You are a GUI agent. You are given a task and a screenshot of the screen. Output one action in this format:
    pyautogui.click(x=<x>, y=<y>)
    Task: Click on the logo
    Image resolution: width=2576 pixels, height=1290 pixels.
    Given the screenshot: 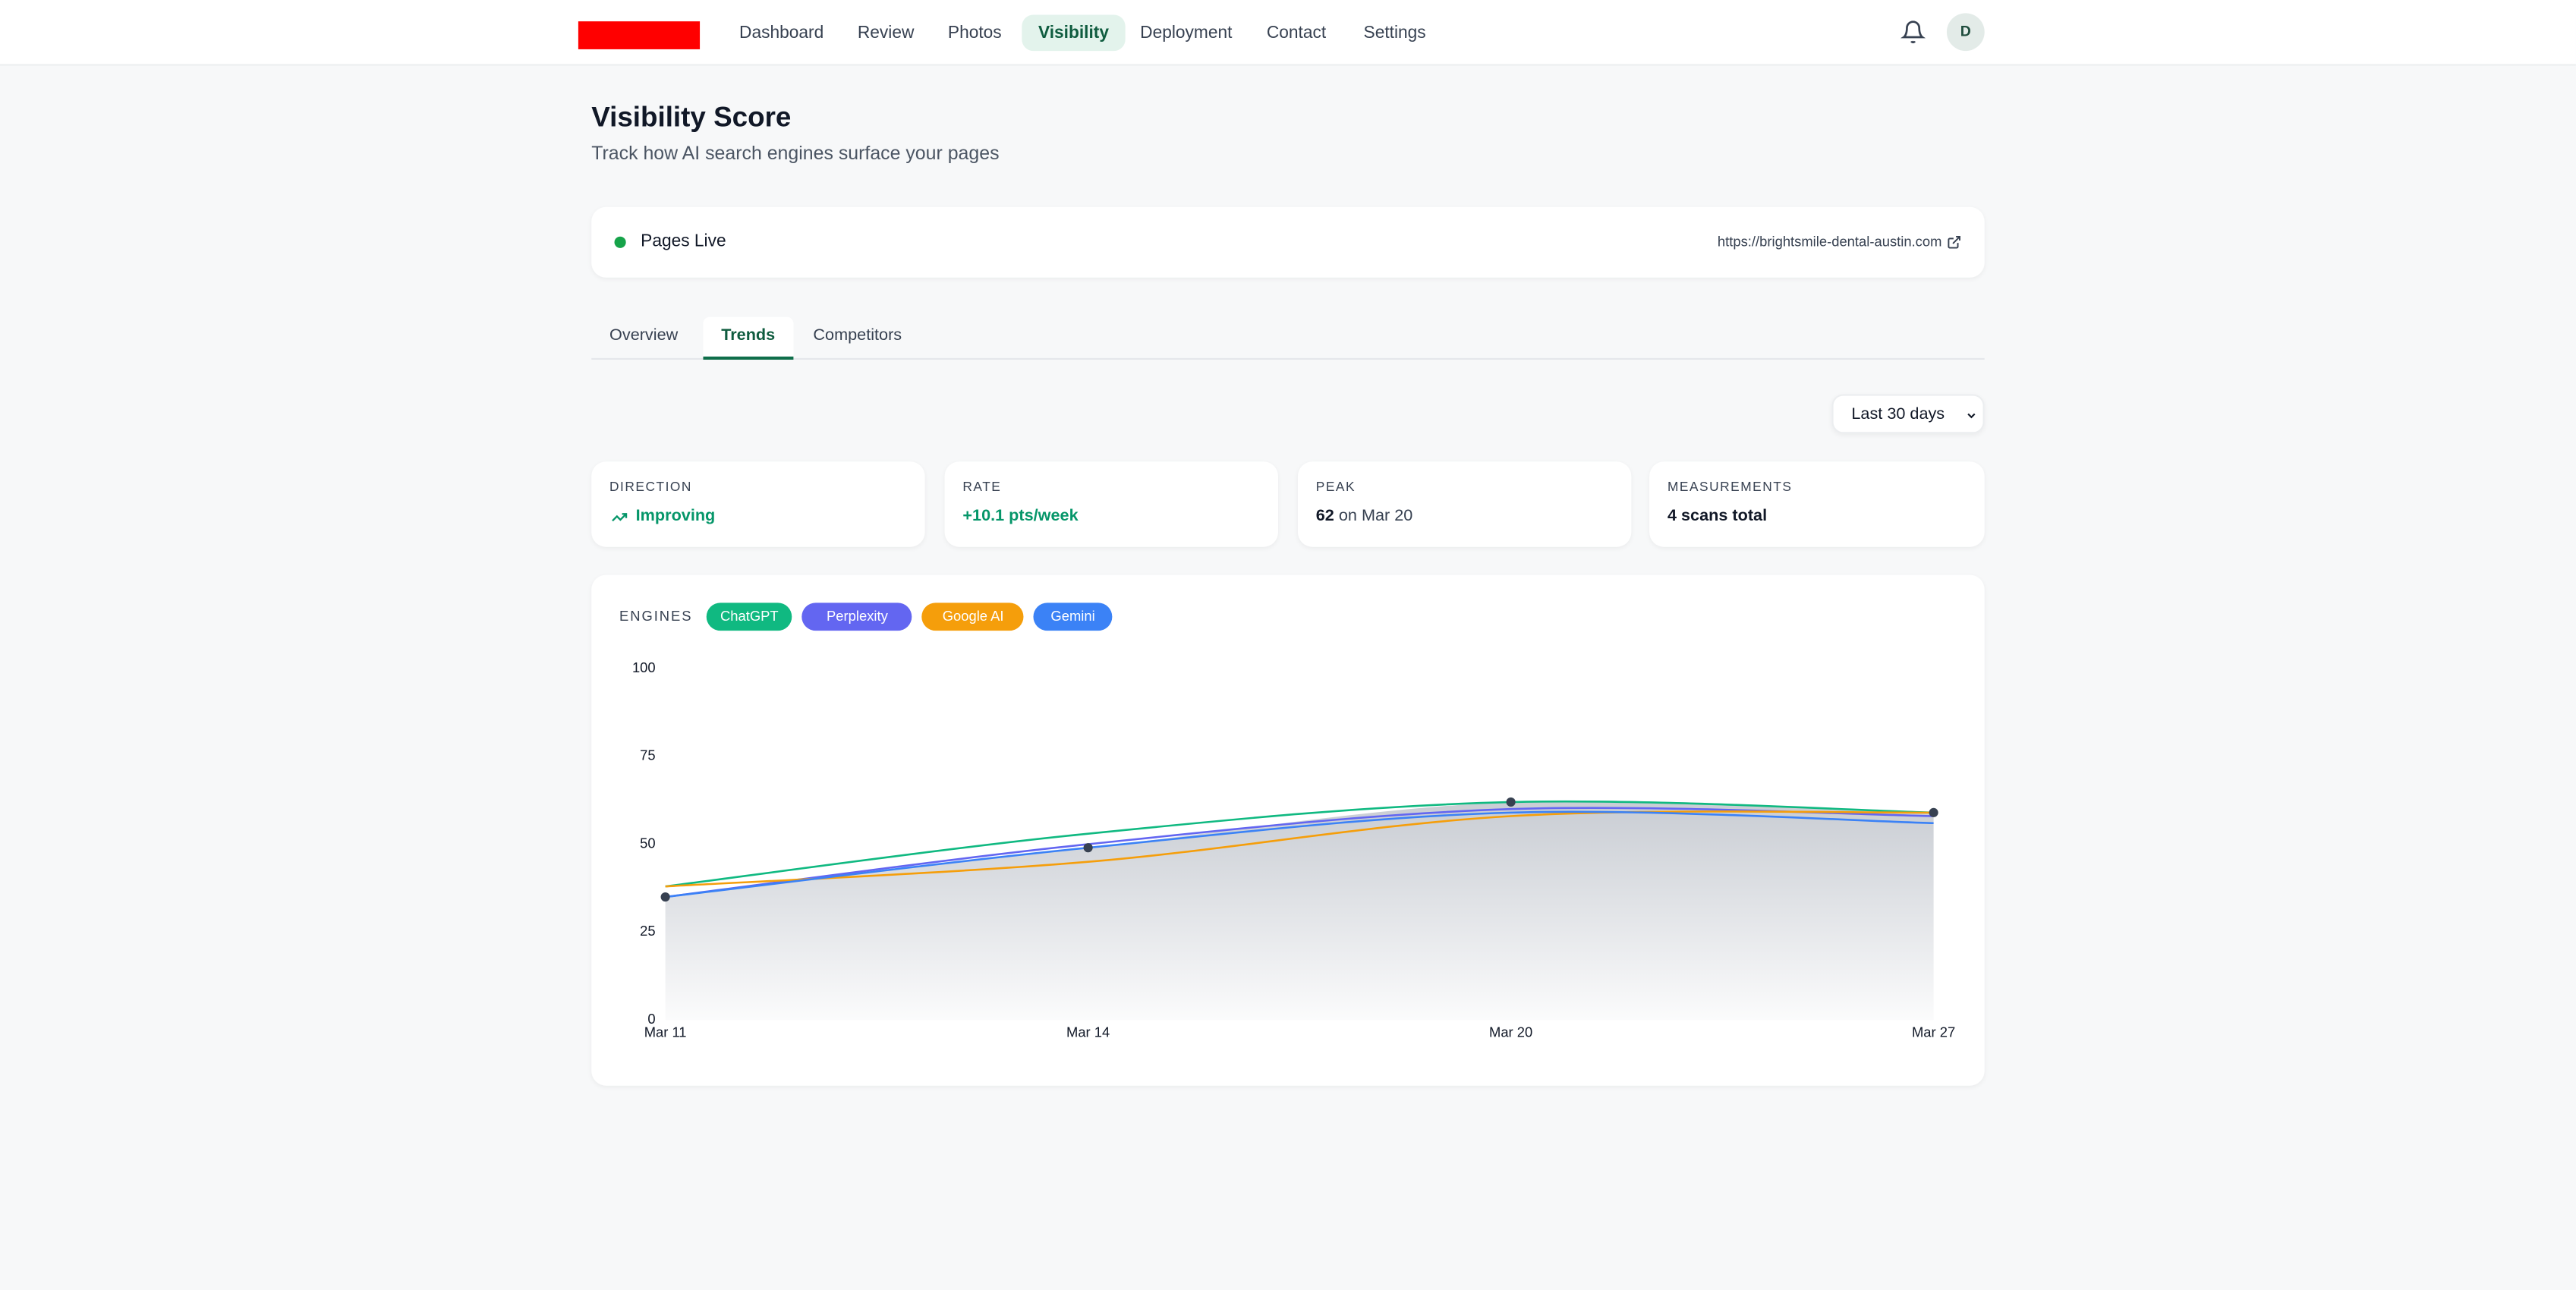 What is the action you would take?
    pyautogui.click(x=639, y=35)
    